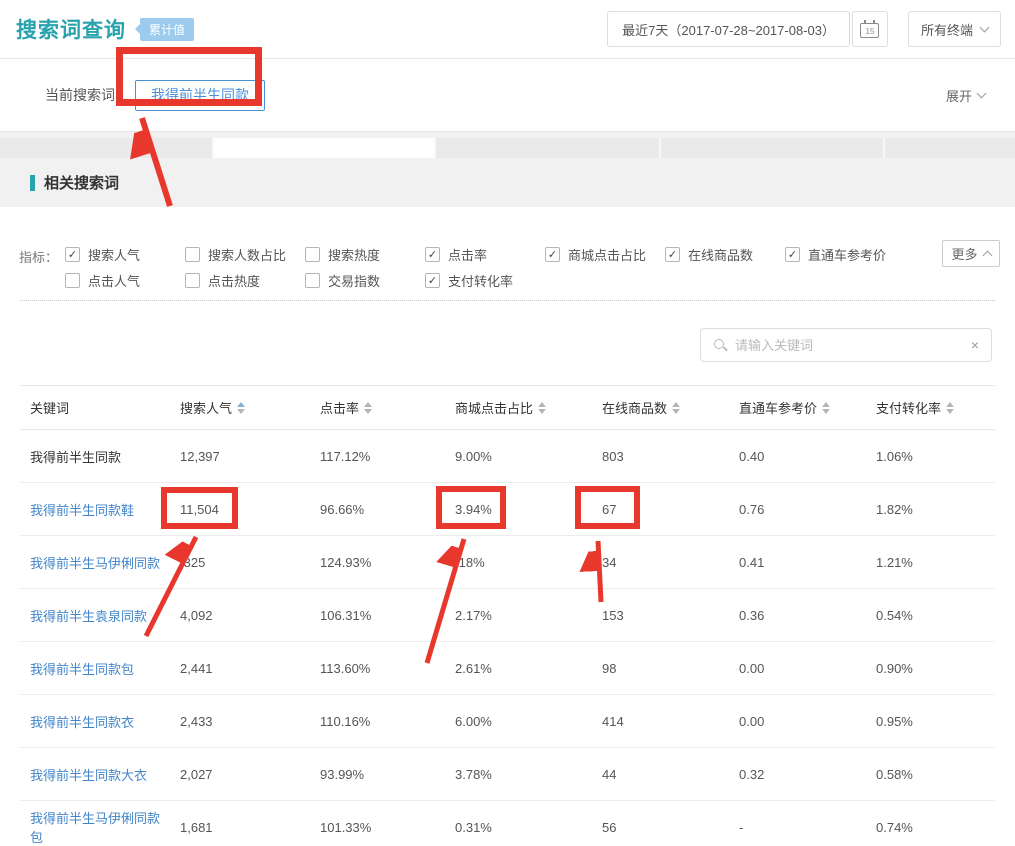  Describe the element at coordinates (82, 183) in the screenshot. I see `section-title-text: 相关搜索词` at that location.